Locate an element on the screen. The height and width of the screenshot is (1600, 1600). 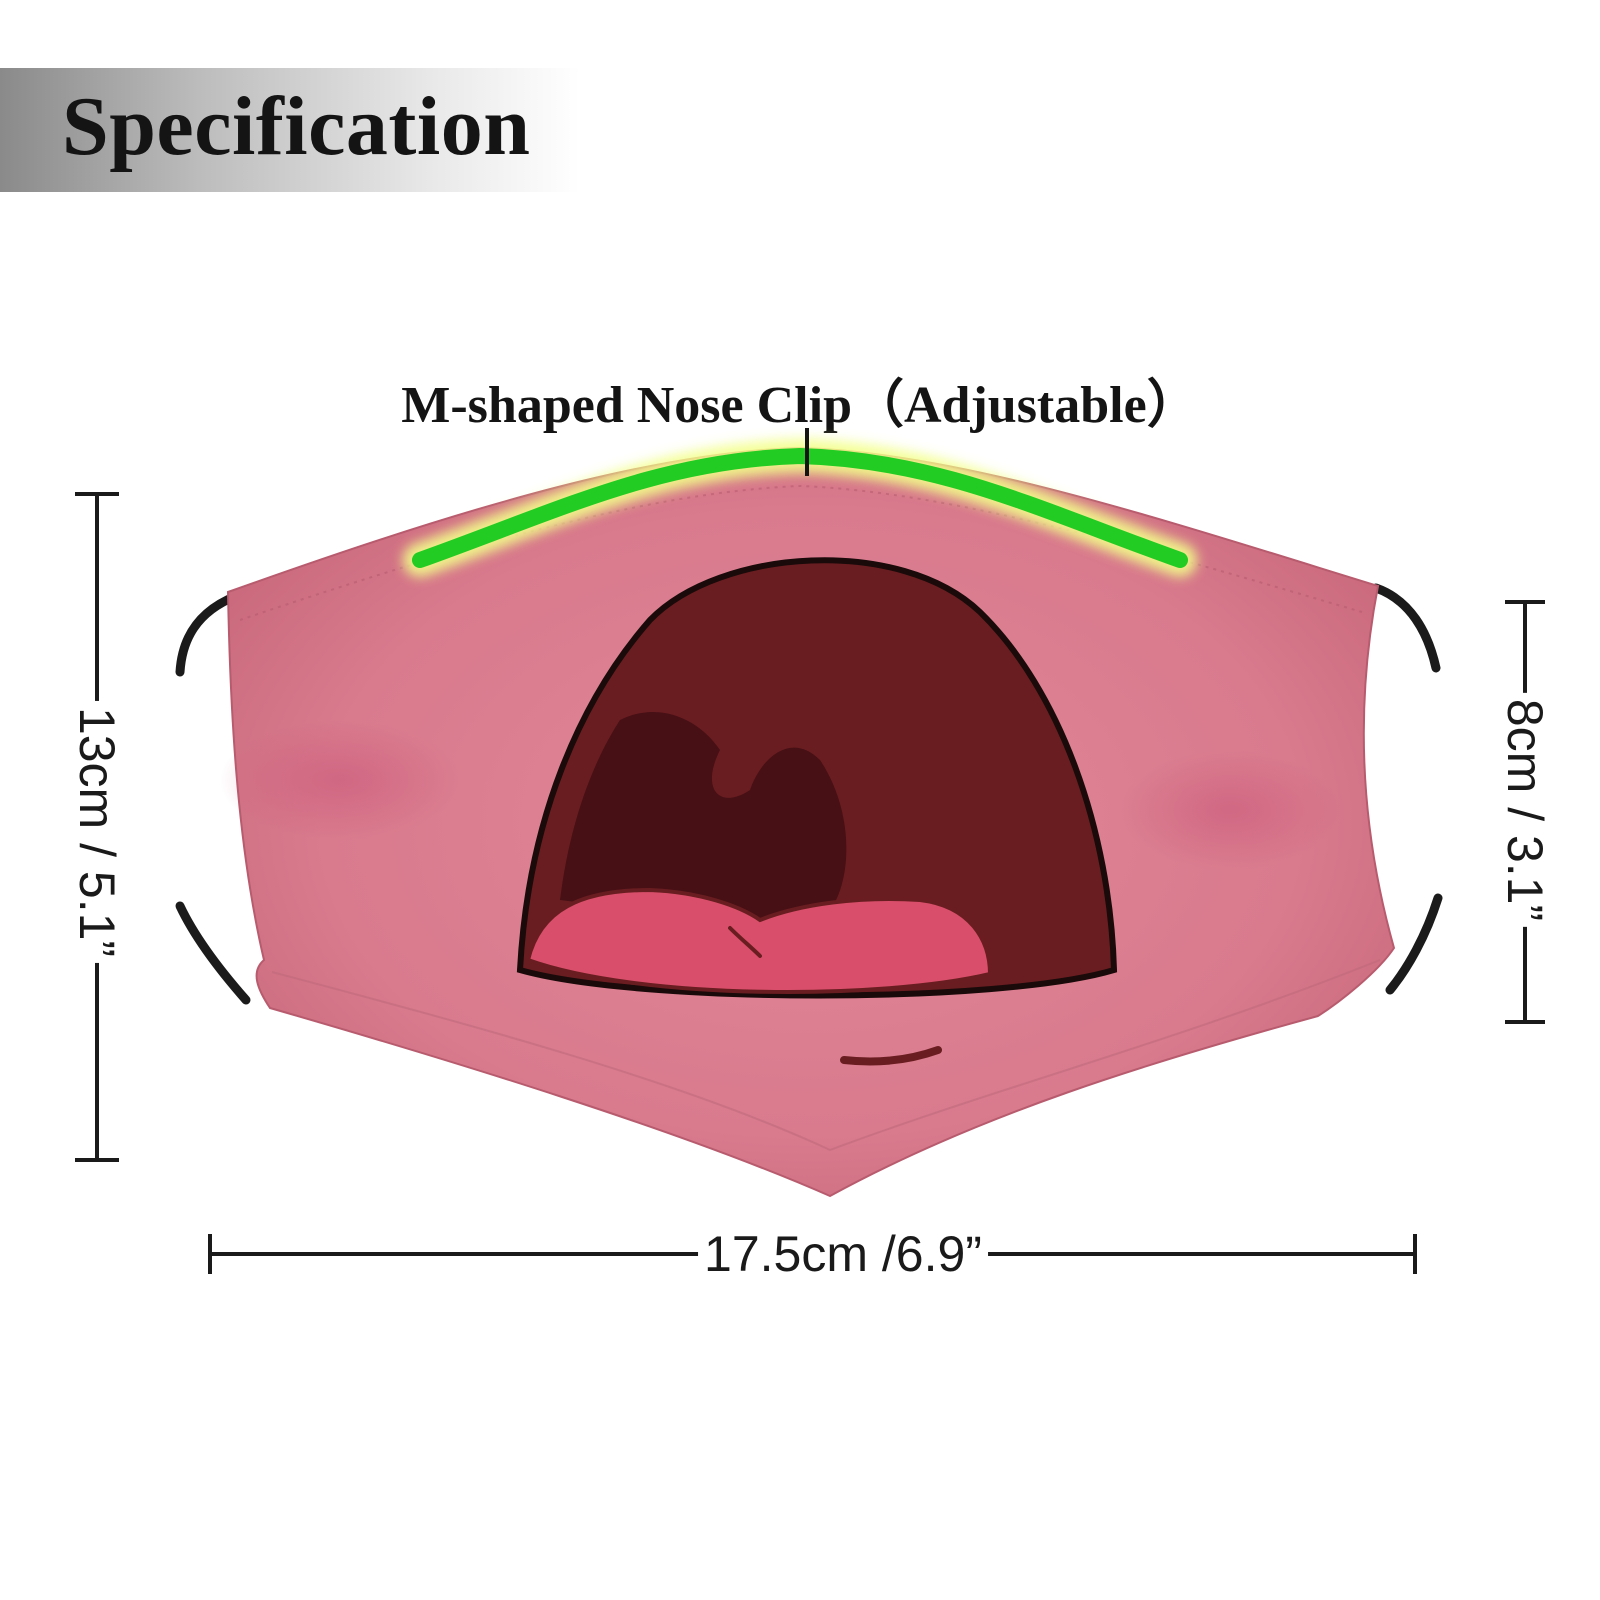
header-band is located at coordinates (290, 130).